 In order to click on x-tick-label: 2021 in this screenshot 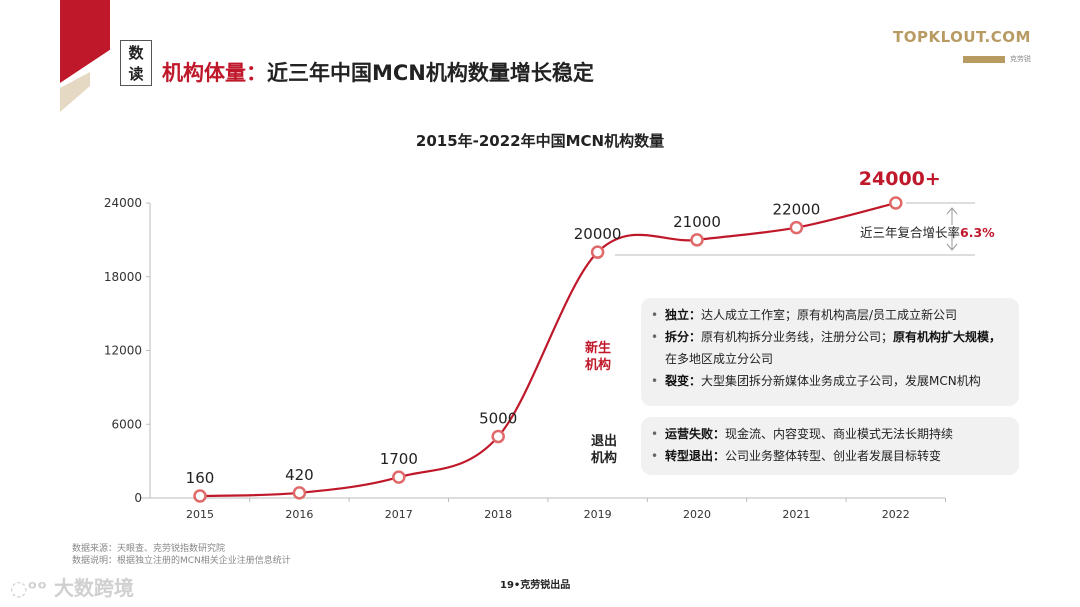, I will do `click(796, 514)`.